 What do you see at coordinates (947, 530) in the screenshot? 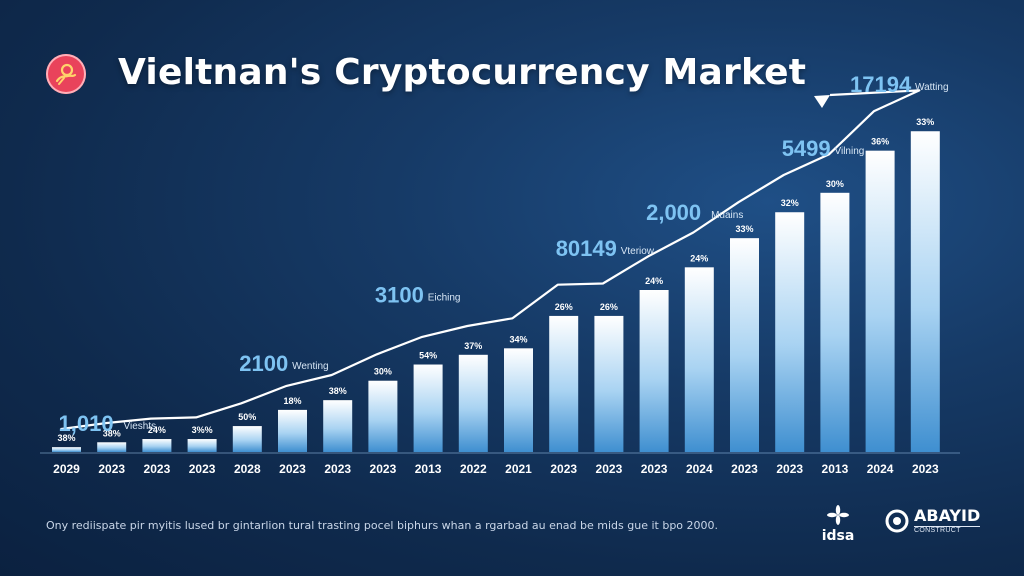
I see `brand-tagline-right: CONSTRUCT` at bounding box center [947, 530].